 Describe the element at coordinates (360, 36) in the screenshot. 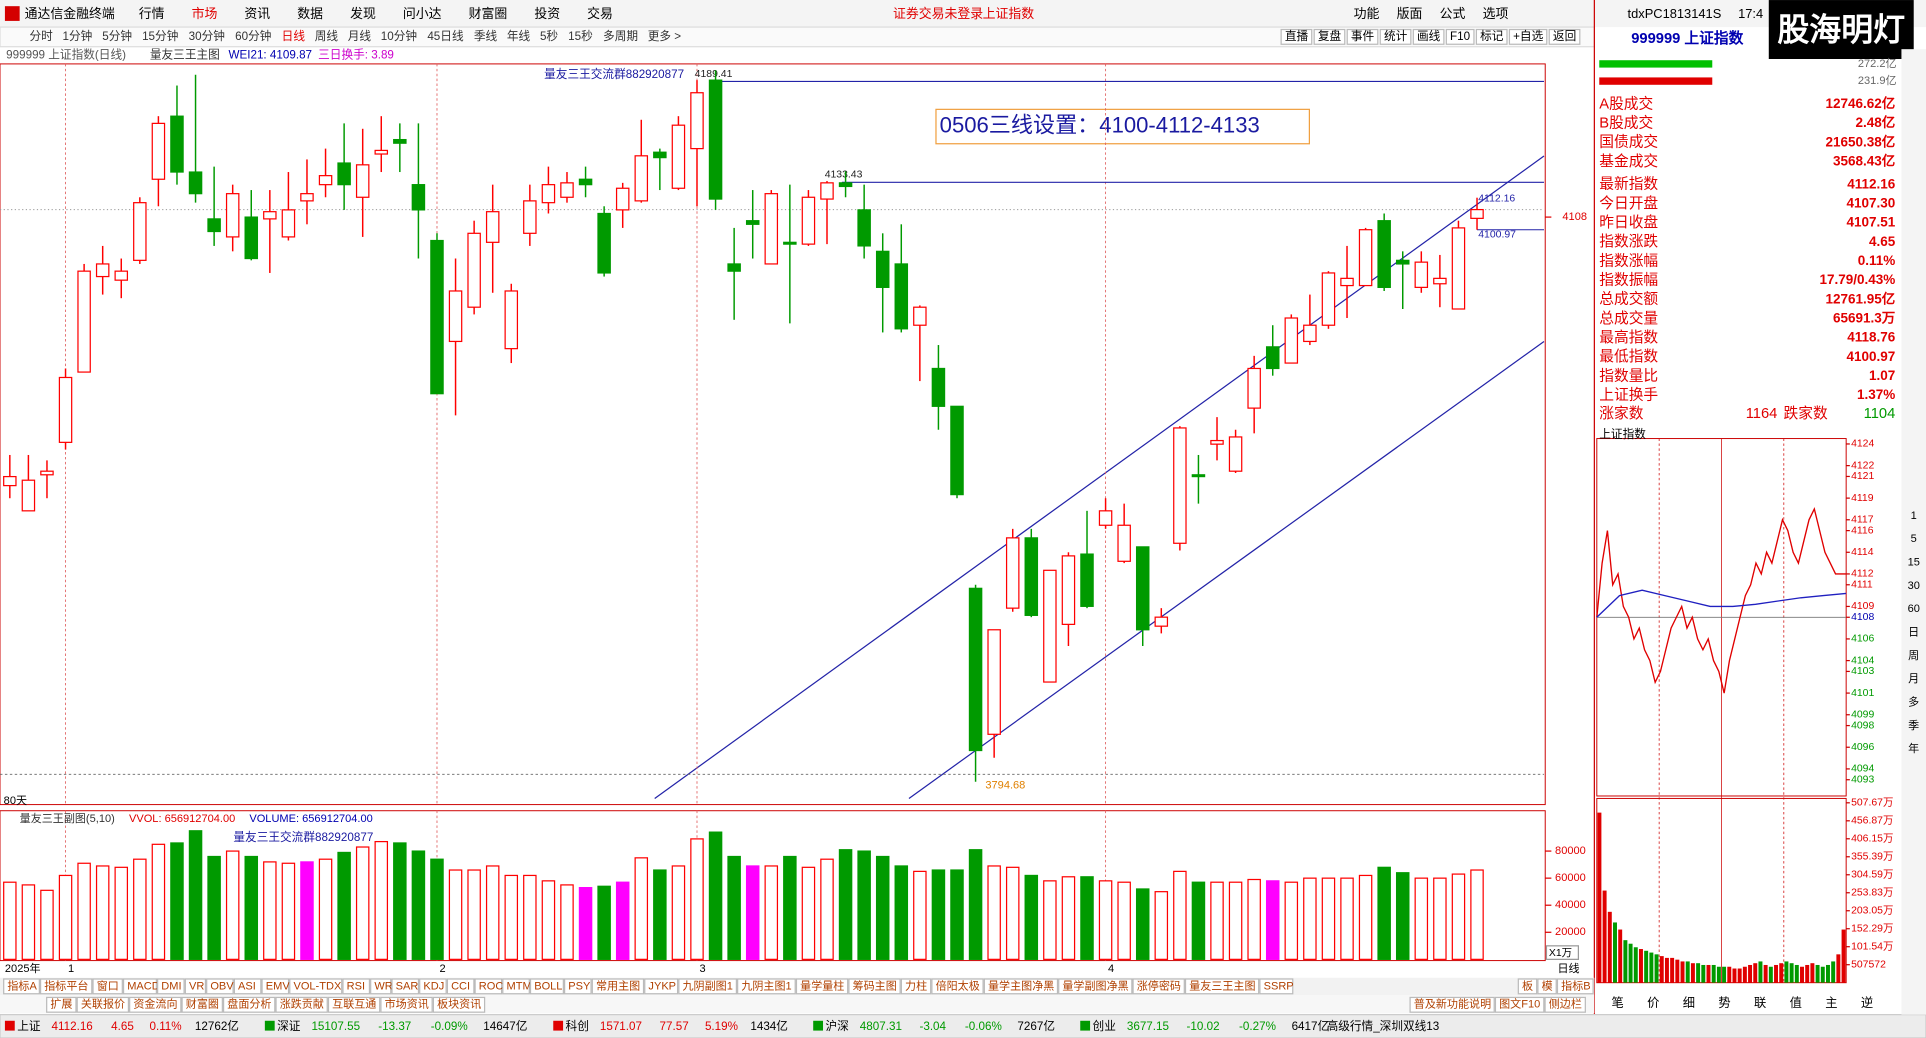

I see `period-button: 月线` at that location.